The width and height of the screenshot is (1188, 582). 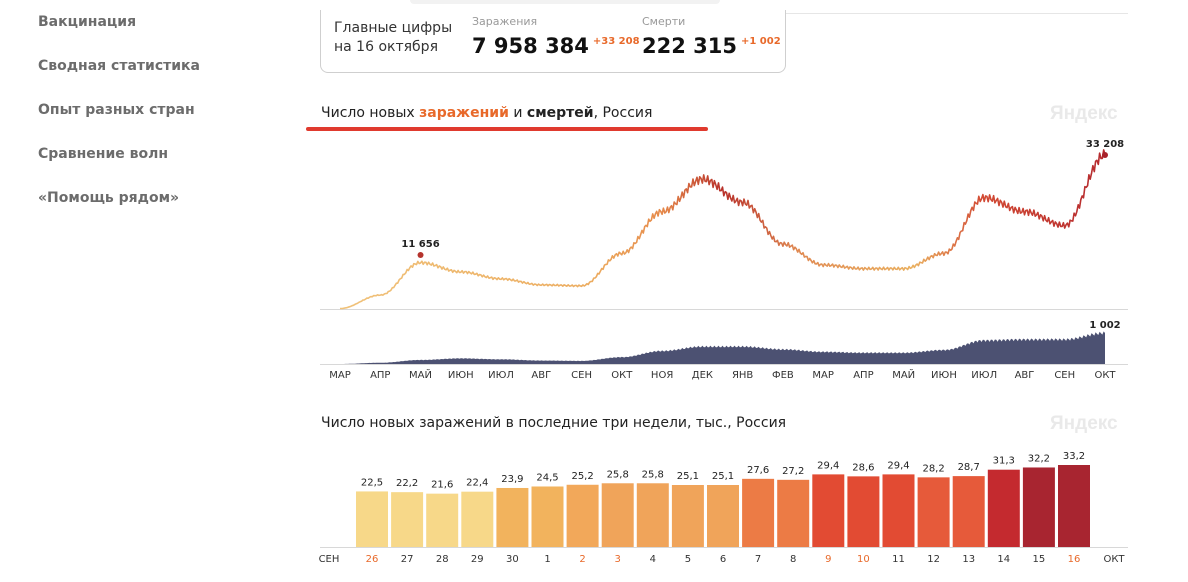 I want to click on bar-month-start-label: СЕН, so click(x=329, y=559).